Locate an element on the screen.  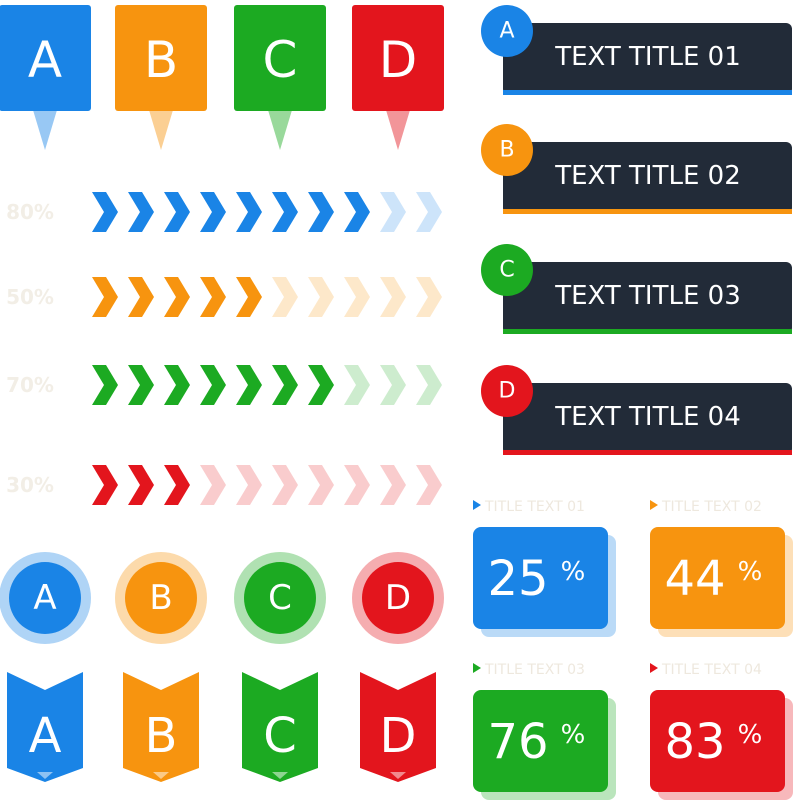
progress-label: 50% is located at coordinates (30, 297).